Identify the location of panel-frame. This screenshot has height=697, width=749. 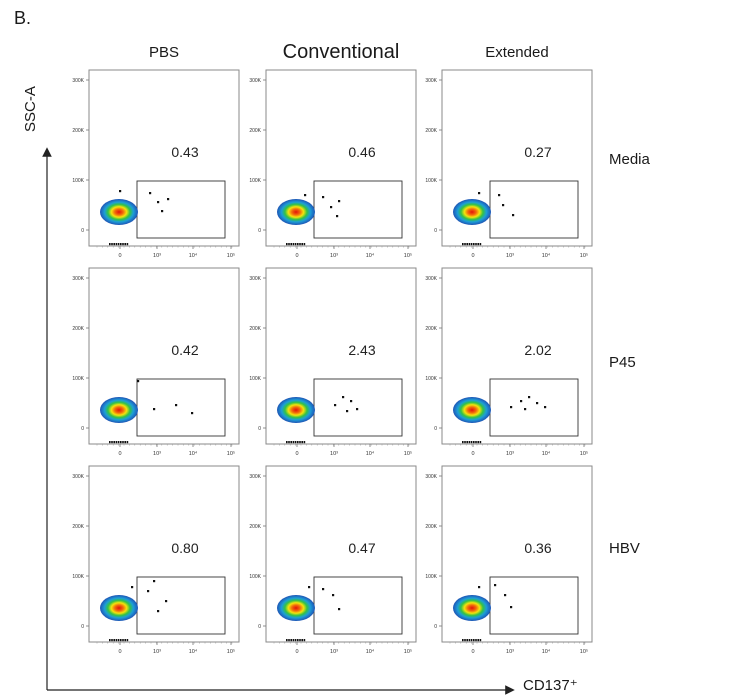
(164, 158).